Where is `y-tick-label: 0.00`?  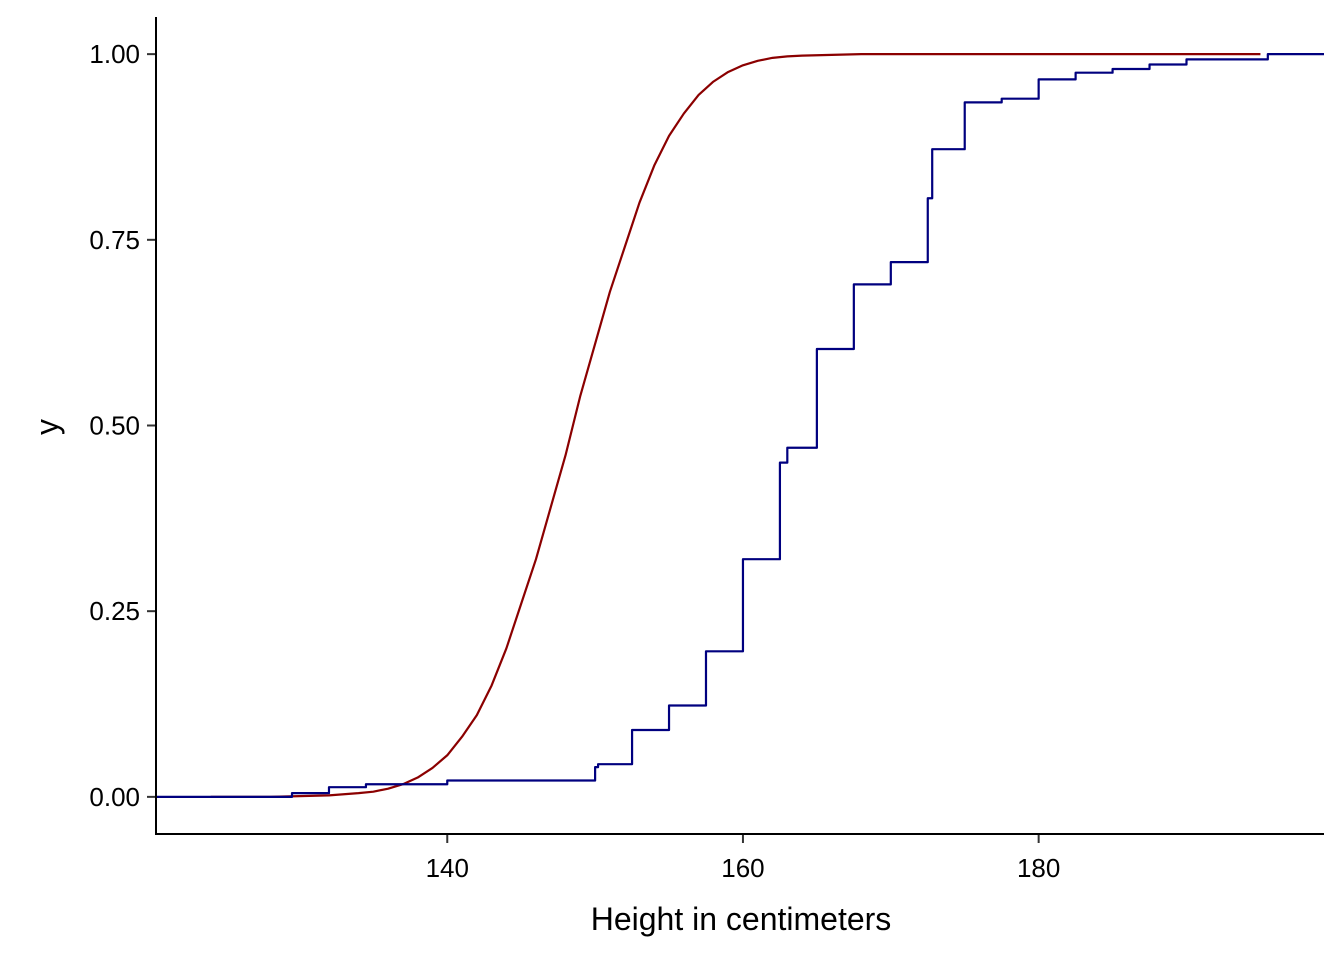
y-tick-label: 0.00 is located at coordinates (114, 797).